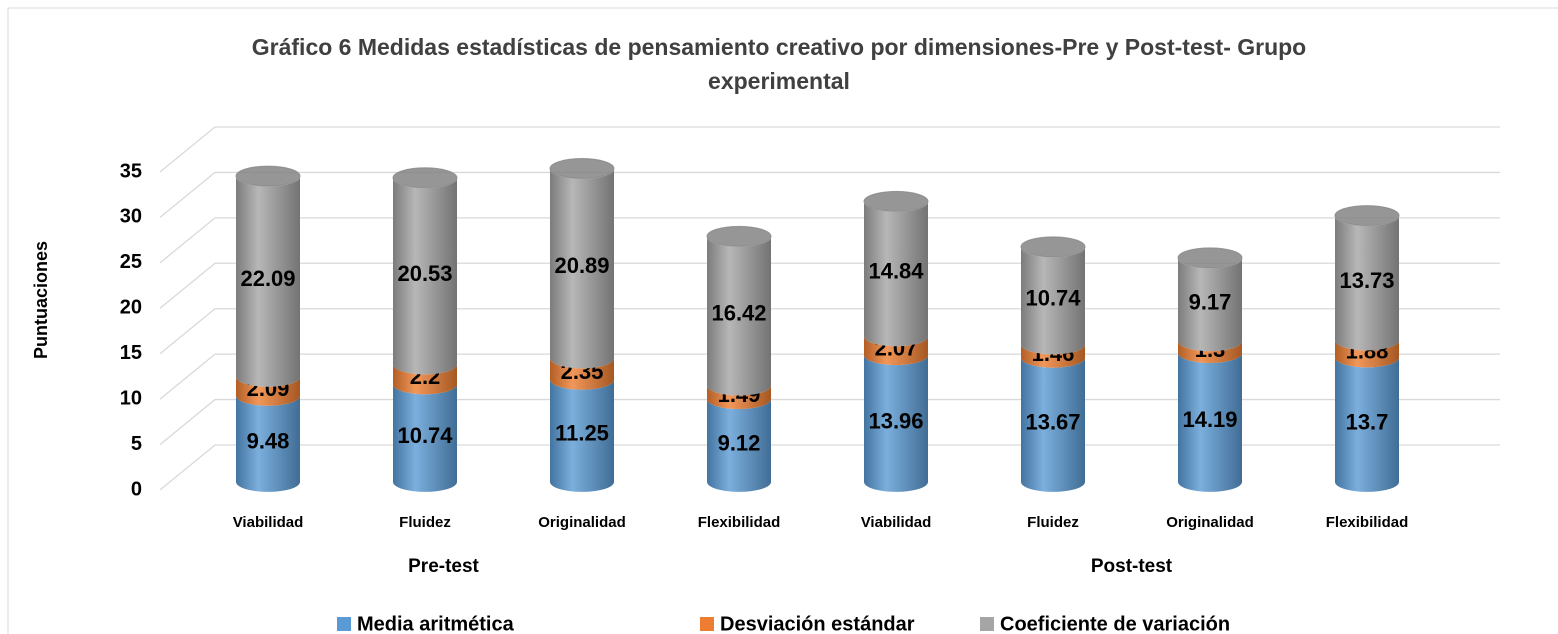  I want to click on data-label: 16.42, so click(738, 313).